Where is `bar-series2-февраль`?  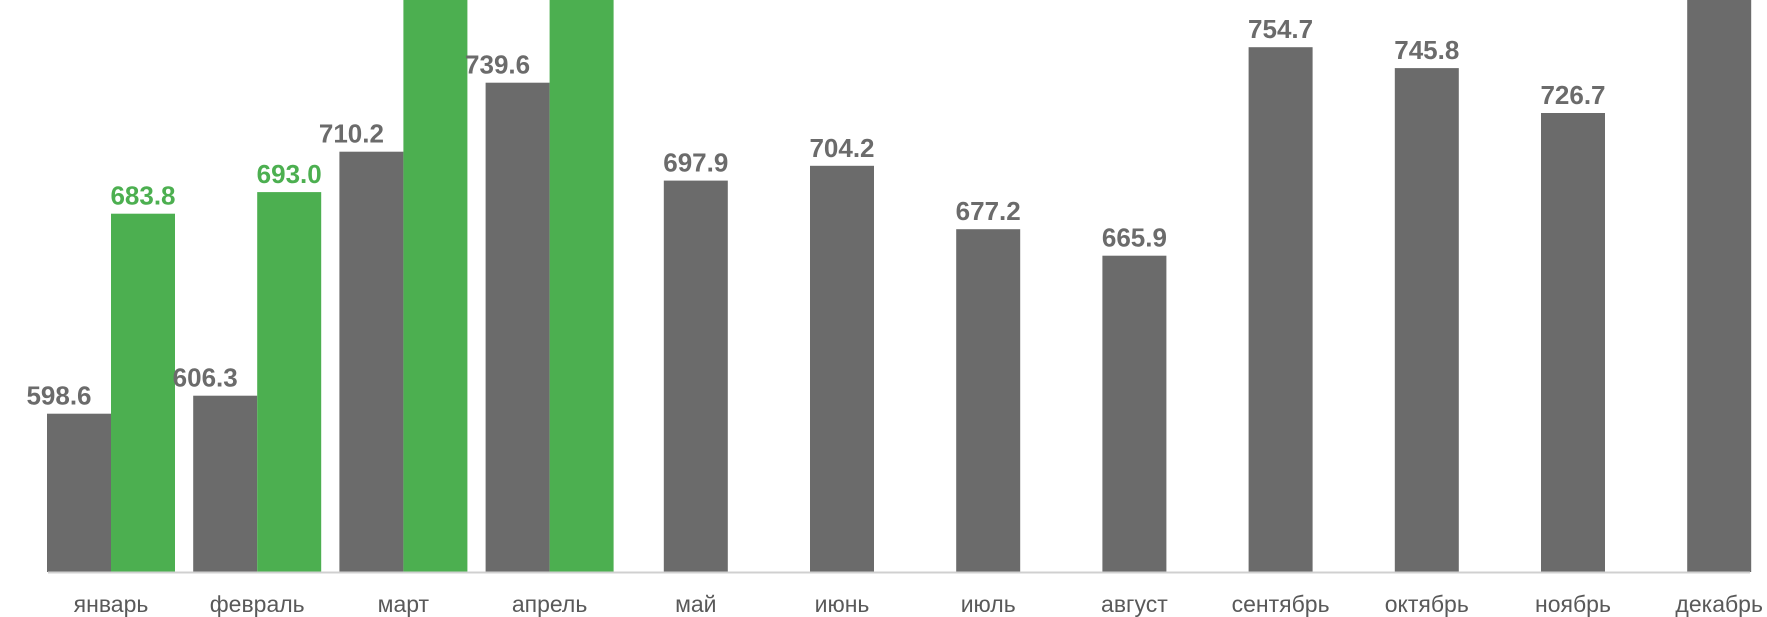
bar-series2-февраль is located at coordinates (289, 382).